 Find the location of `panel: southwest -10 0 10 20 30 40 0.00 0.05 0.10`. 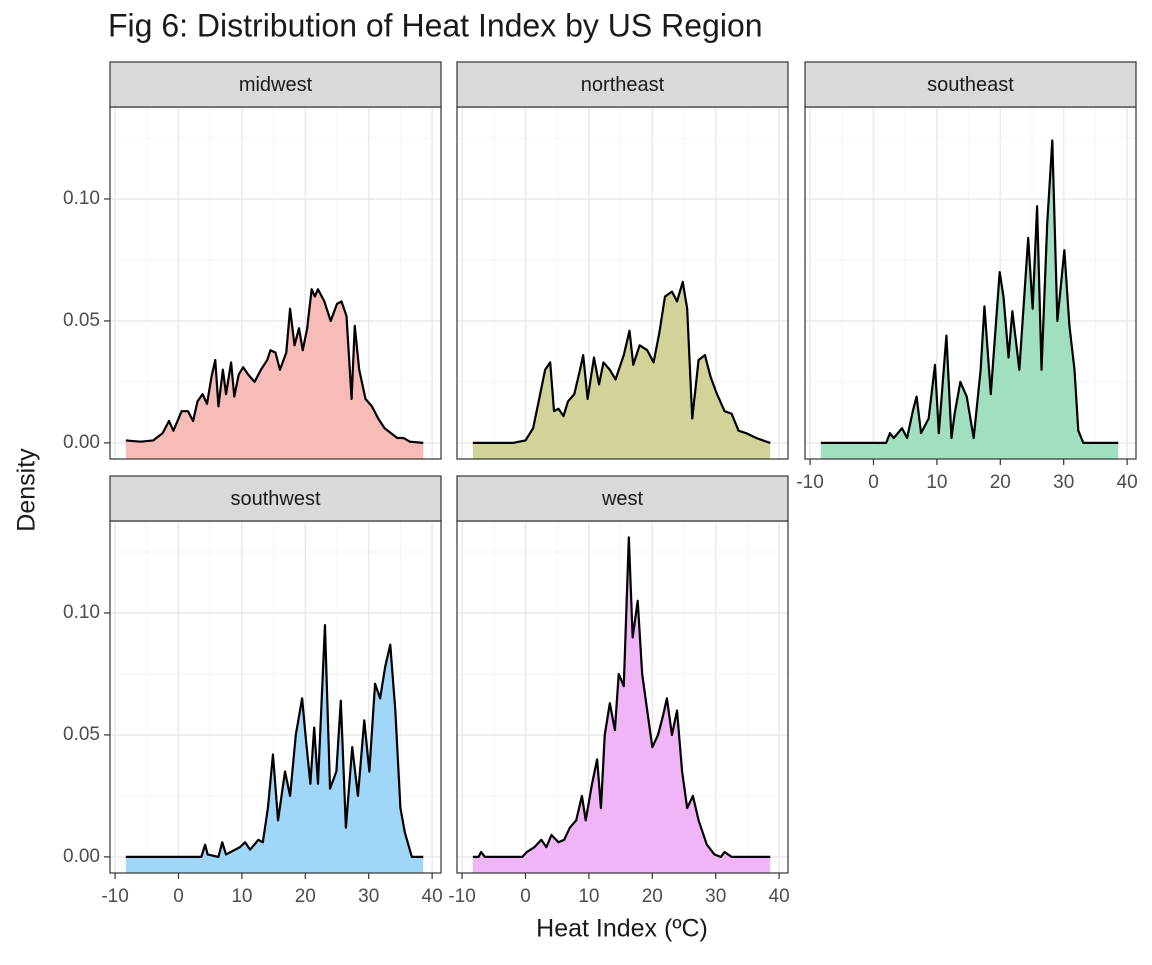

panel: southwest -10 0 10 20 30 40 0.00 0.05 0.10 is located at coordinates (253, 691).